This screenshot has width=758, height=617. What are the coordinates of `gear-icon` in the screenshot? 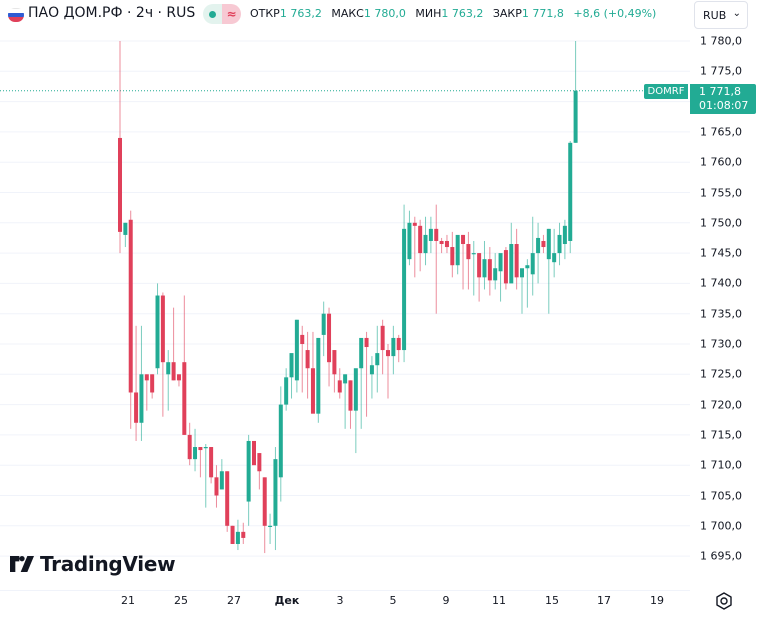 It's located at (724, 601).